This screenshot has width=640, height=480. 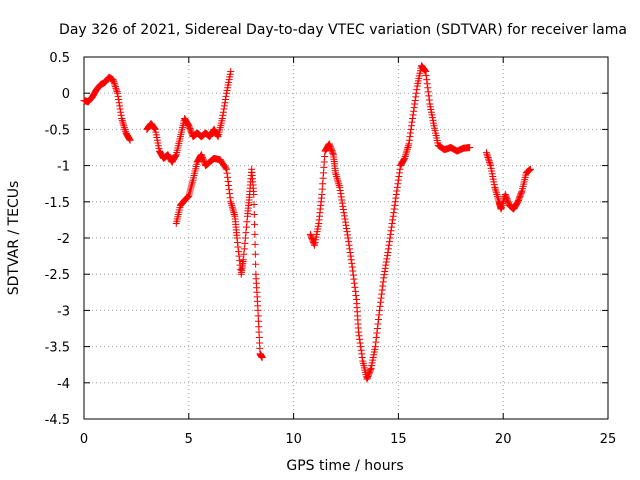 I want to click on y-tick-label: -2.5, so click(x=57, y=275).